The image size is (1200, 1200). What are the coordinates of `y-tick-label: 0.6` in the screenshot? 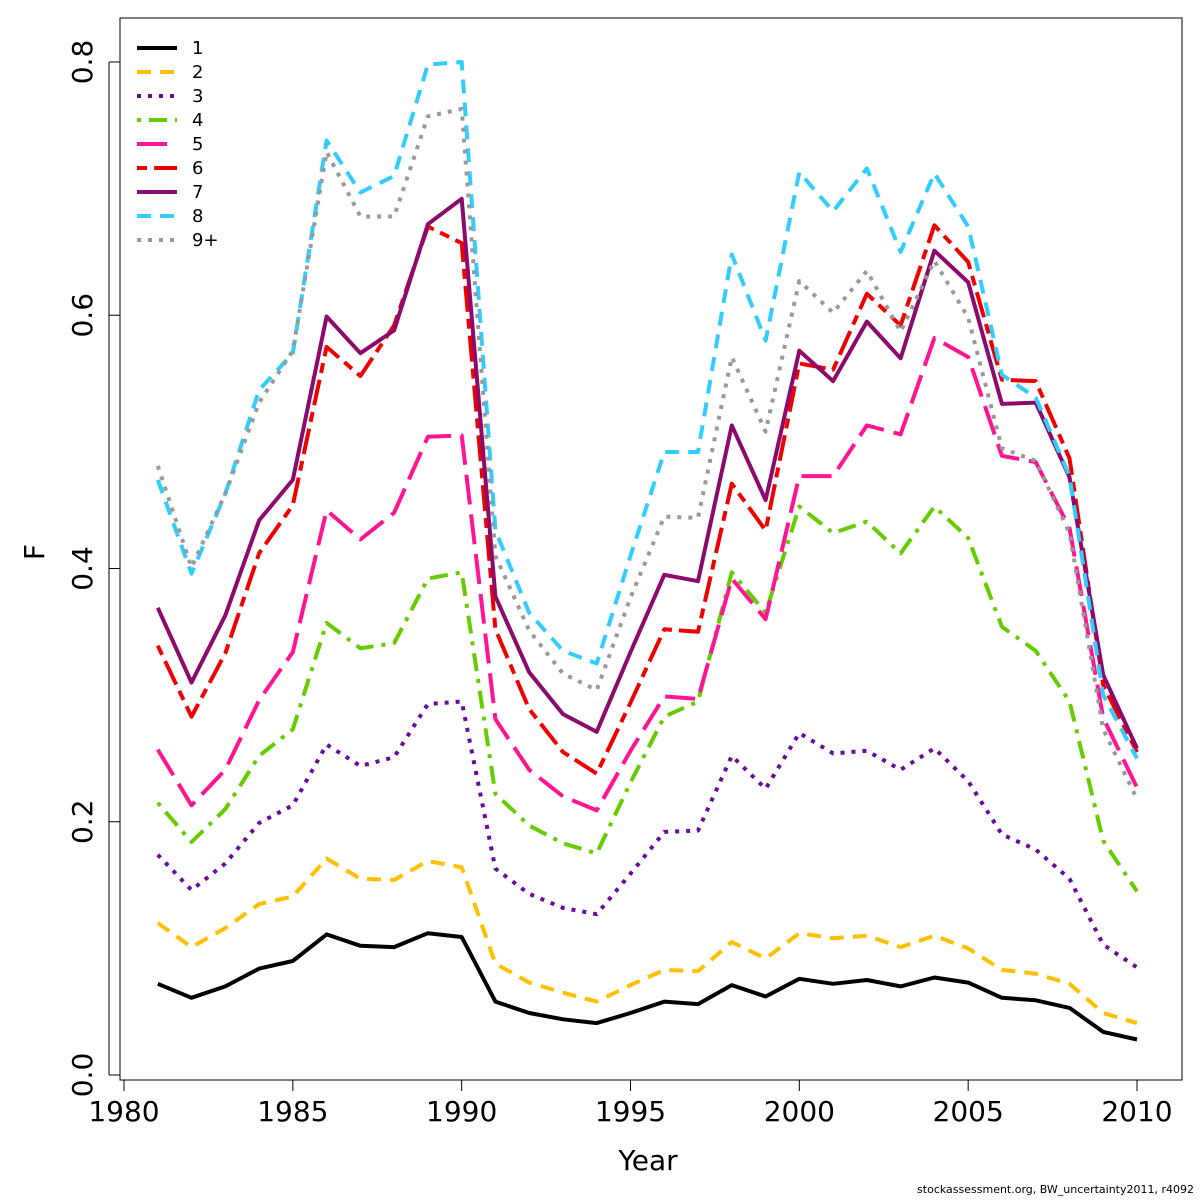 It's located at (82, 315).